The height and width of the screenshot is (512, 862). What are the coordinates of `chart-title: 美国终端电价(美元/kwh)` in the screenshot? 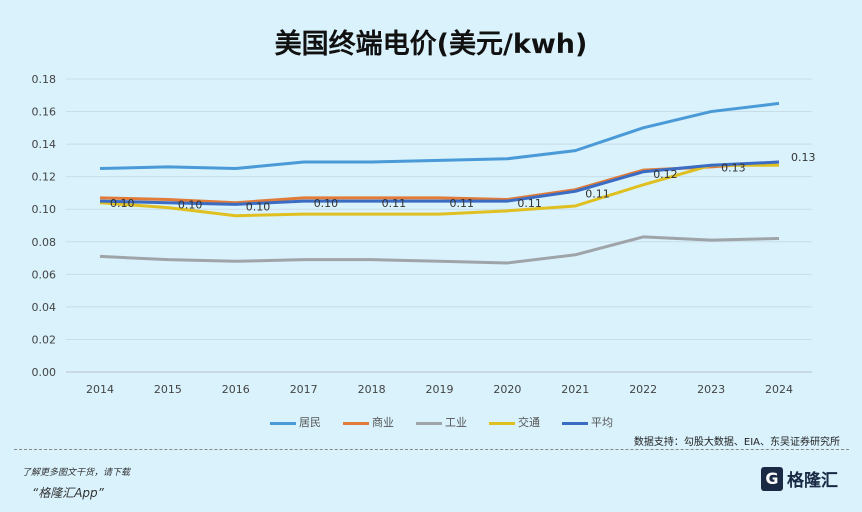 It's located at (431, 44).